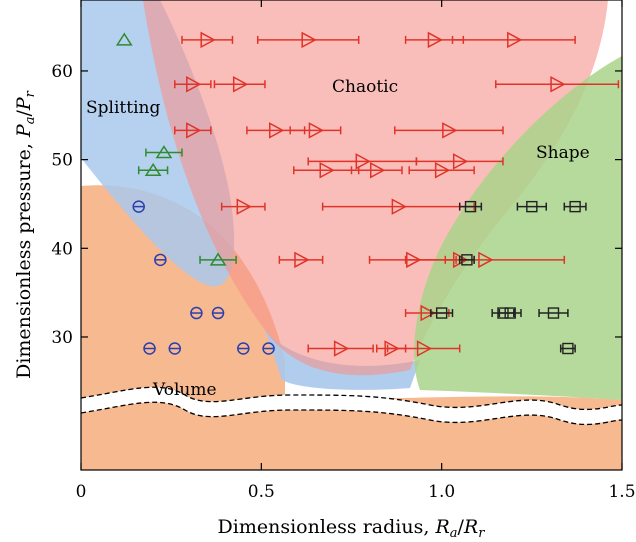  What do you see at coordinates (184, 390) in the screenshot?
I see `region-label-volume: Volume` at bounding box center [184, 390].